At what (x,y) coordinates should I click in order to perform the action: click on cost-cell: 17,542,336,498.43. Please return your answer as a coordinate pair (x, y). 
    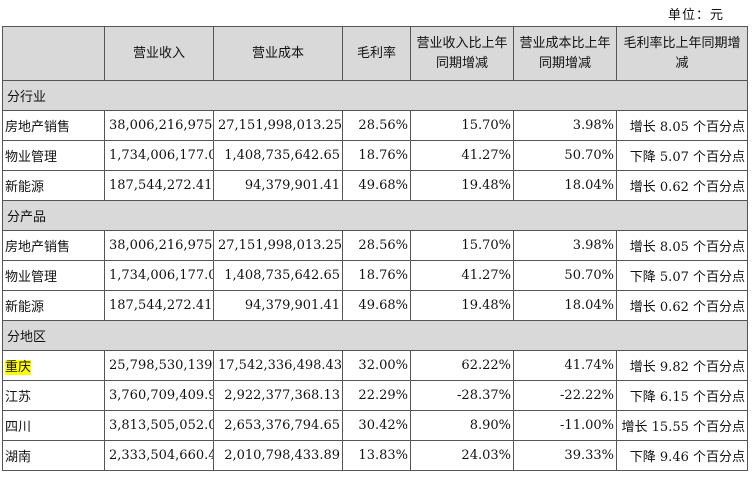
    Looking at the image, I should click on (278, 365).